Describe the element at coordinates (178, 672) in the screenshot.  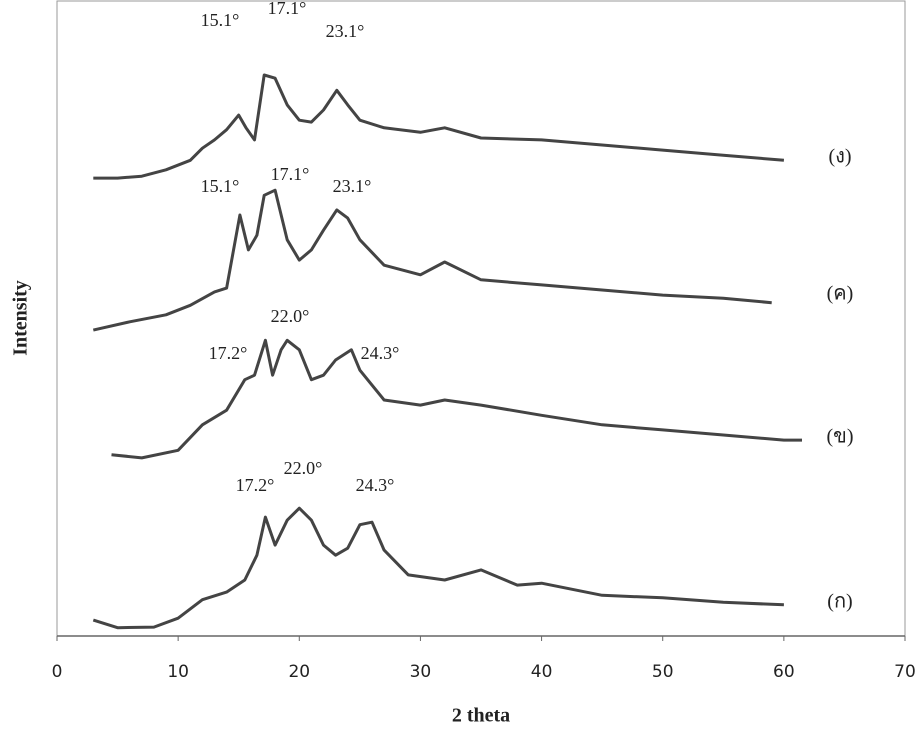
I see `x-tick-label: 10` at that location.